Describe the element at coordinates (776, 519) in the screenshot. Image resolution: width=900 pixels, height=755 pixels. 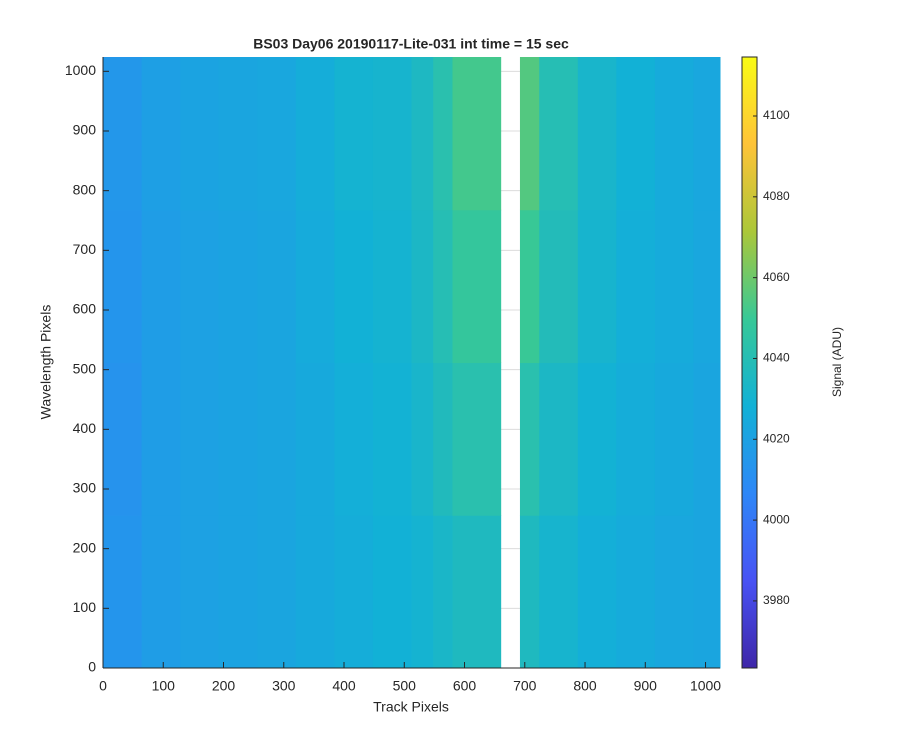
I see `colorbar-tick-label: 4000` at that location.